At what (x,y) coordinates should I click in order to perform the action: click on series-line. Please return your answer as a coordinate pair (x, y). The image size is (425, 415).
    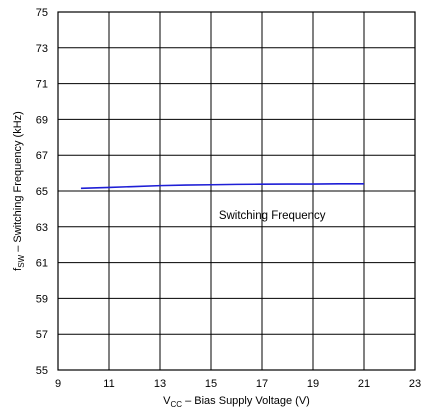
    Looking at the image, I should click on (222, 186).